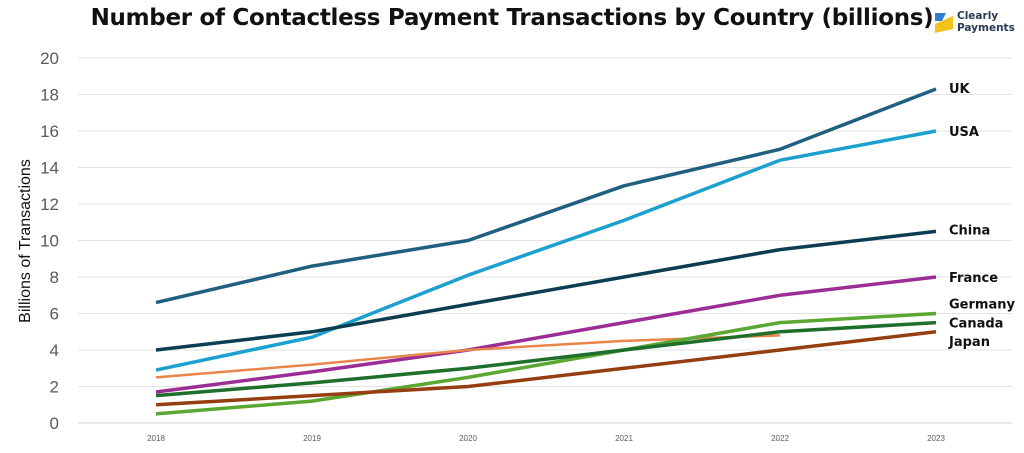 Image resolution: width=1024 pixels, height=453 pixels. I want to click on y-tick-label: 14, so click(49, 168).